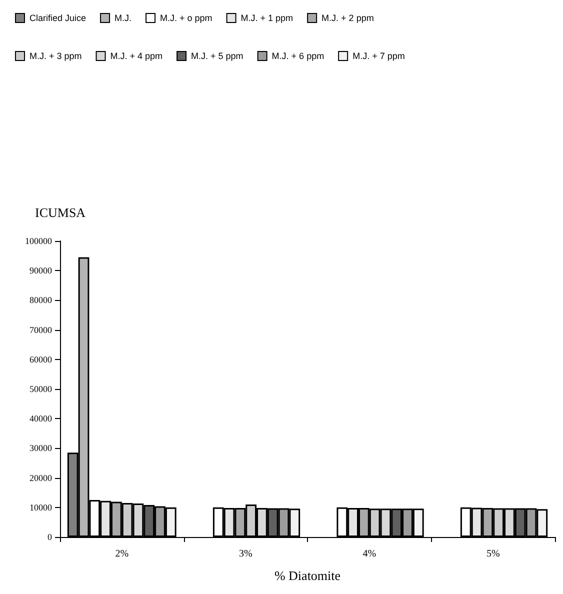  What do you see at coordinates (41, 329) in the screenshot?
I see `y-tick-label: 70000` at bounding box center [41, 329].